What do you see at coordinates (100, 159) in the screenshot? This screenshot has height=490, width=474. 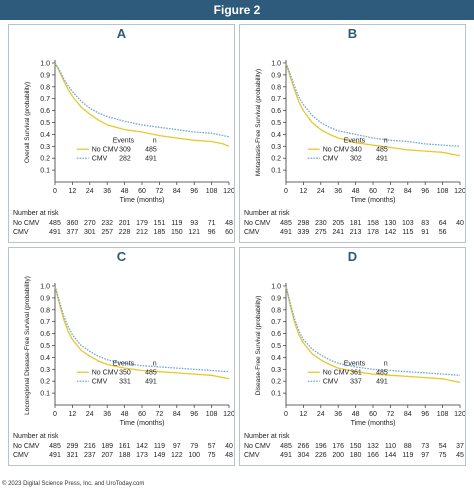 I see `legend-label: CMV` at bounding box center [100, 159].